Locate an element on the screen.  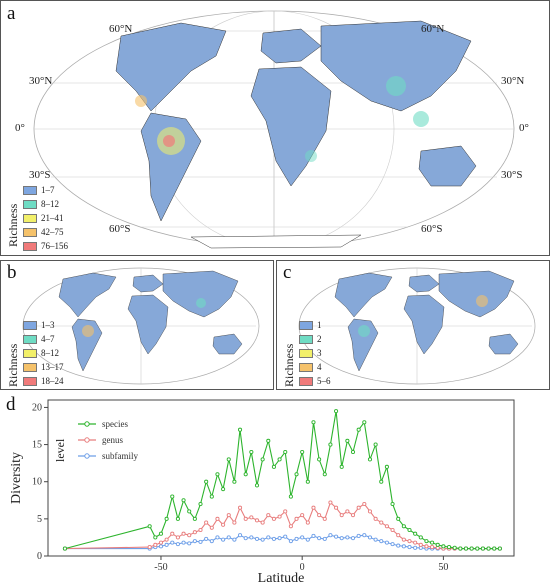
legend-b: 1–3 4–7 8–12 13–17 18–24 is located at coordinates (43, 354).